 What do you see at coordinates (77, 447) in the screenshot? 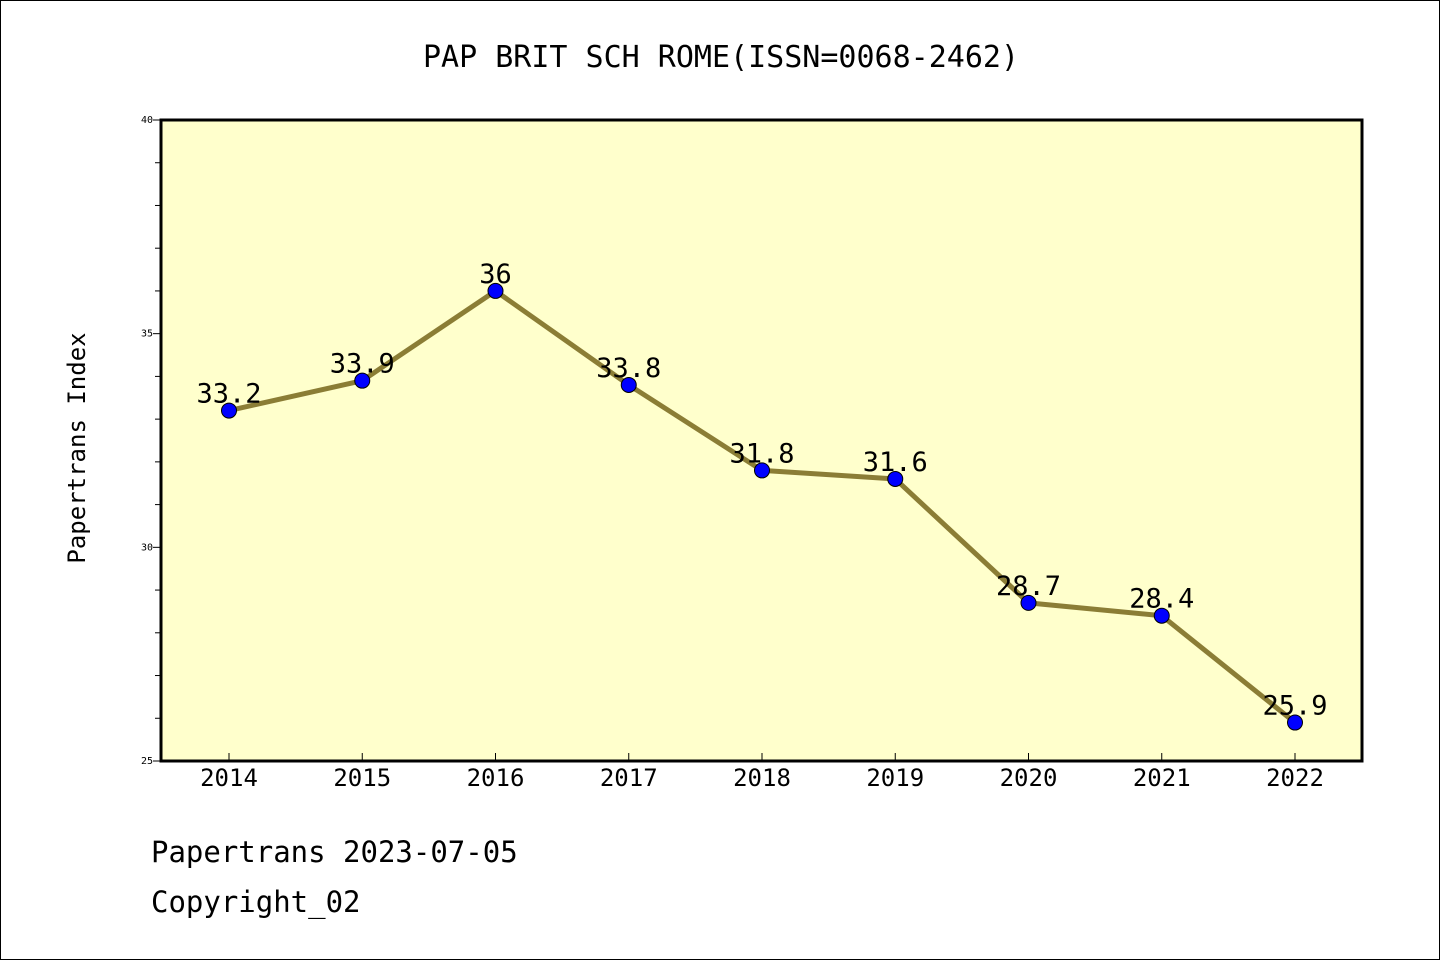
I see `y-axis-label: Papertrans Index` at bounding box center [77, 447].